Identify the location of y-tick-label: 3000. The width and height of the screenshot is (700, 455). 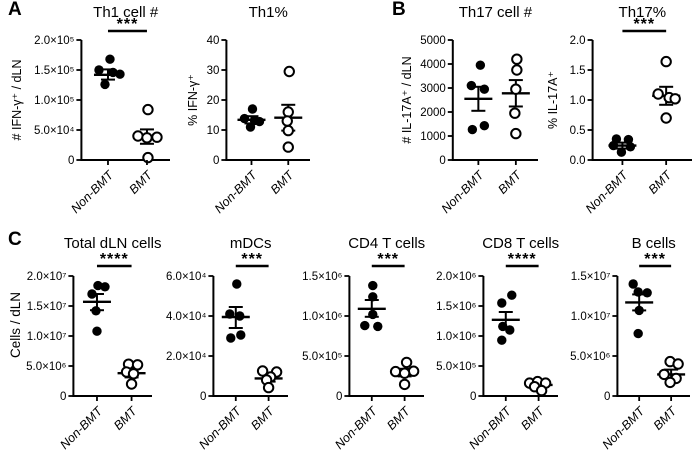
(433, 89).